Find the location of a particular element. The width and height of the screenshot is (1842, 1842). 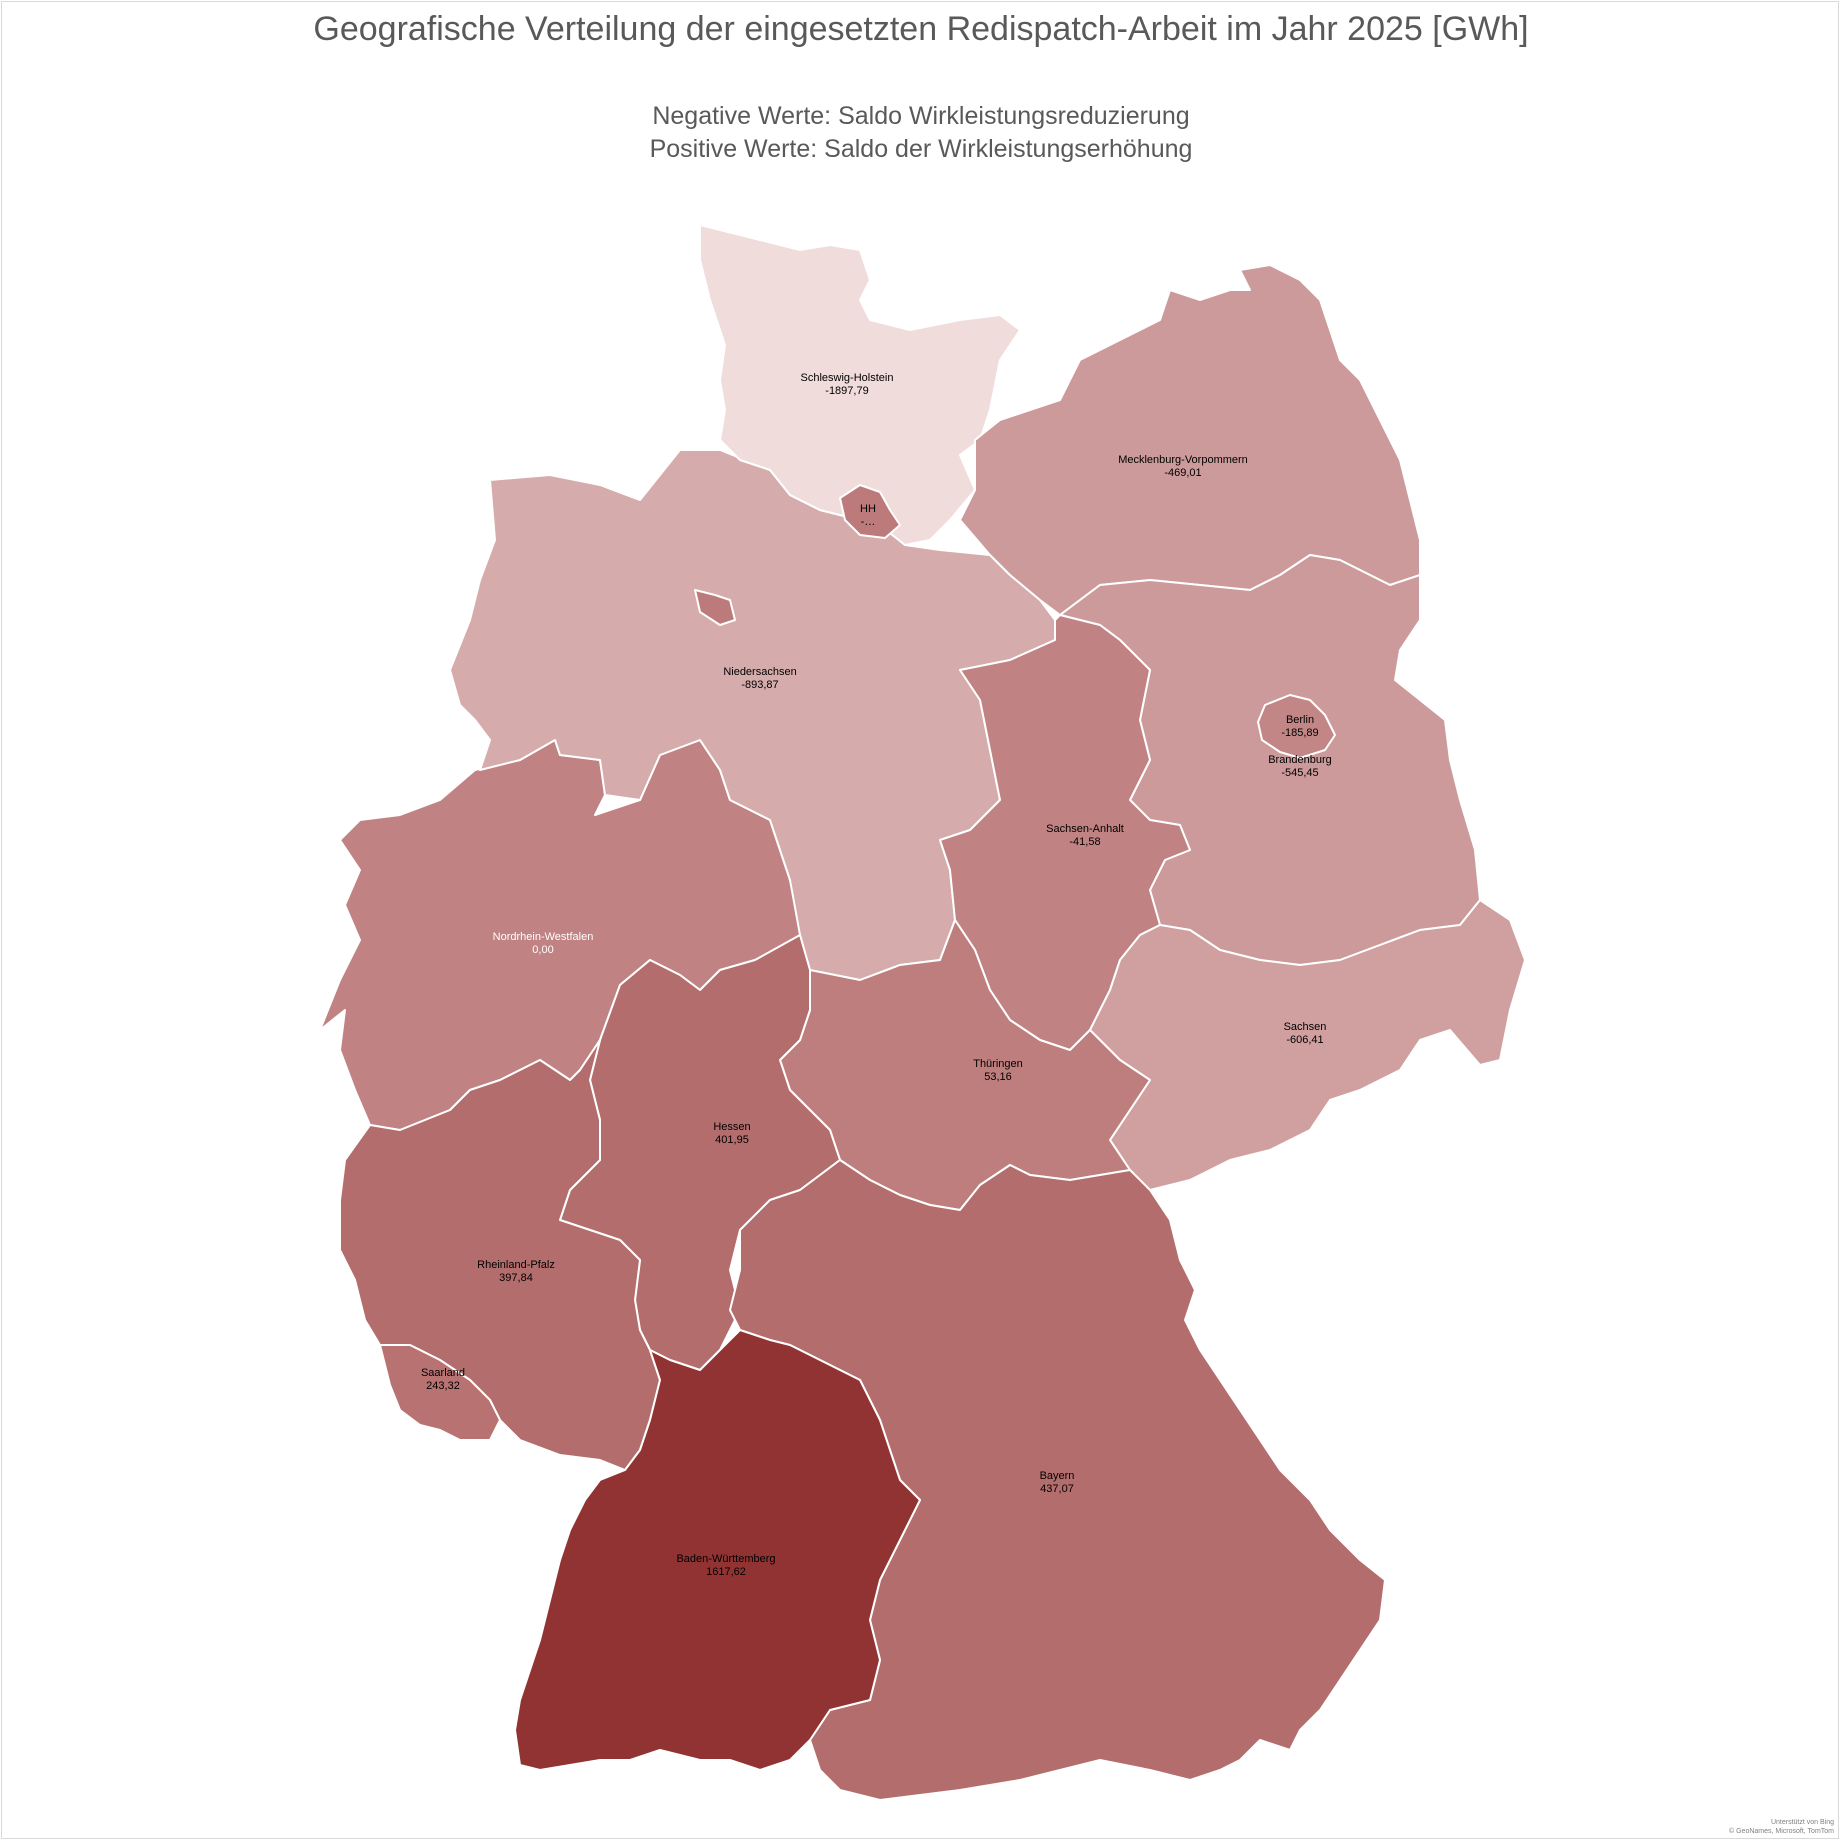

region-saarland is located at coordinates (440, 1392).